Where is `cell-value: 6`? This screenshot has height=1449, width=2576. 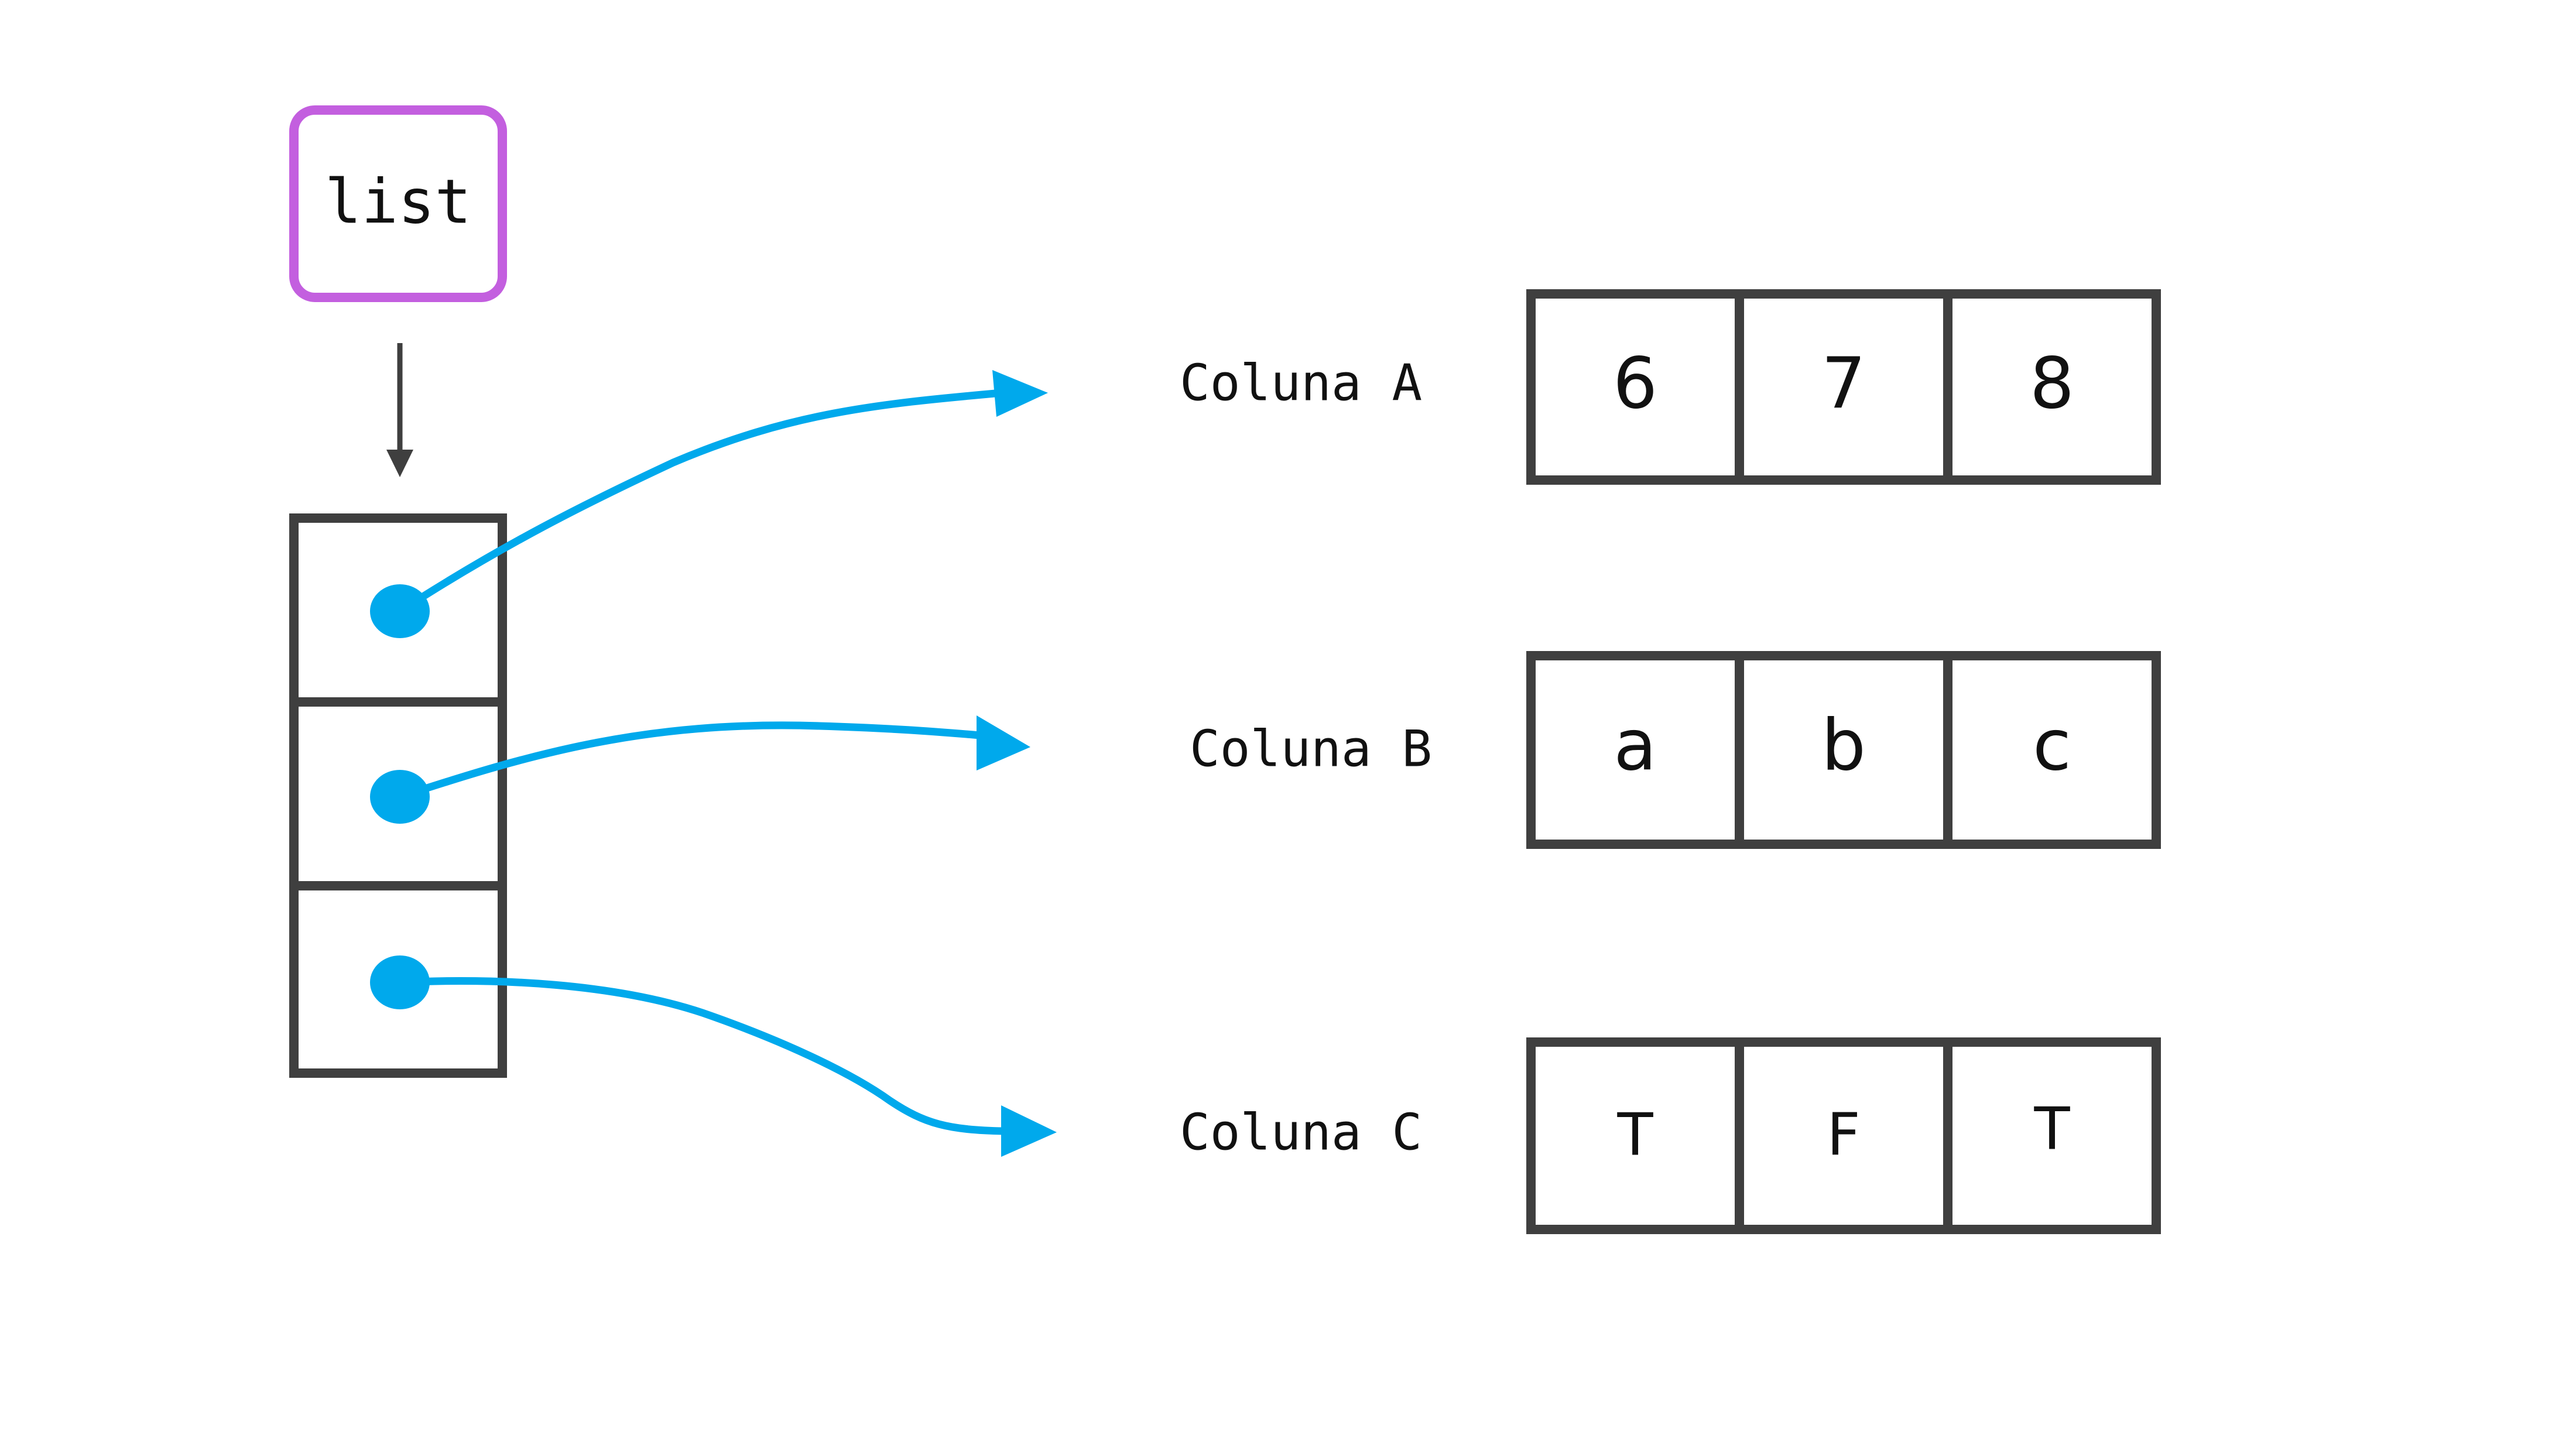 cell-value: 6 is located at coordinates (1635, 384).